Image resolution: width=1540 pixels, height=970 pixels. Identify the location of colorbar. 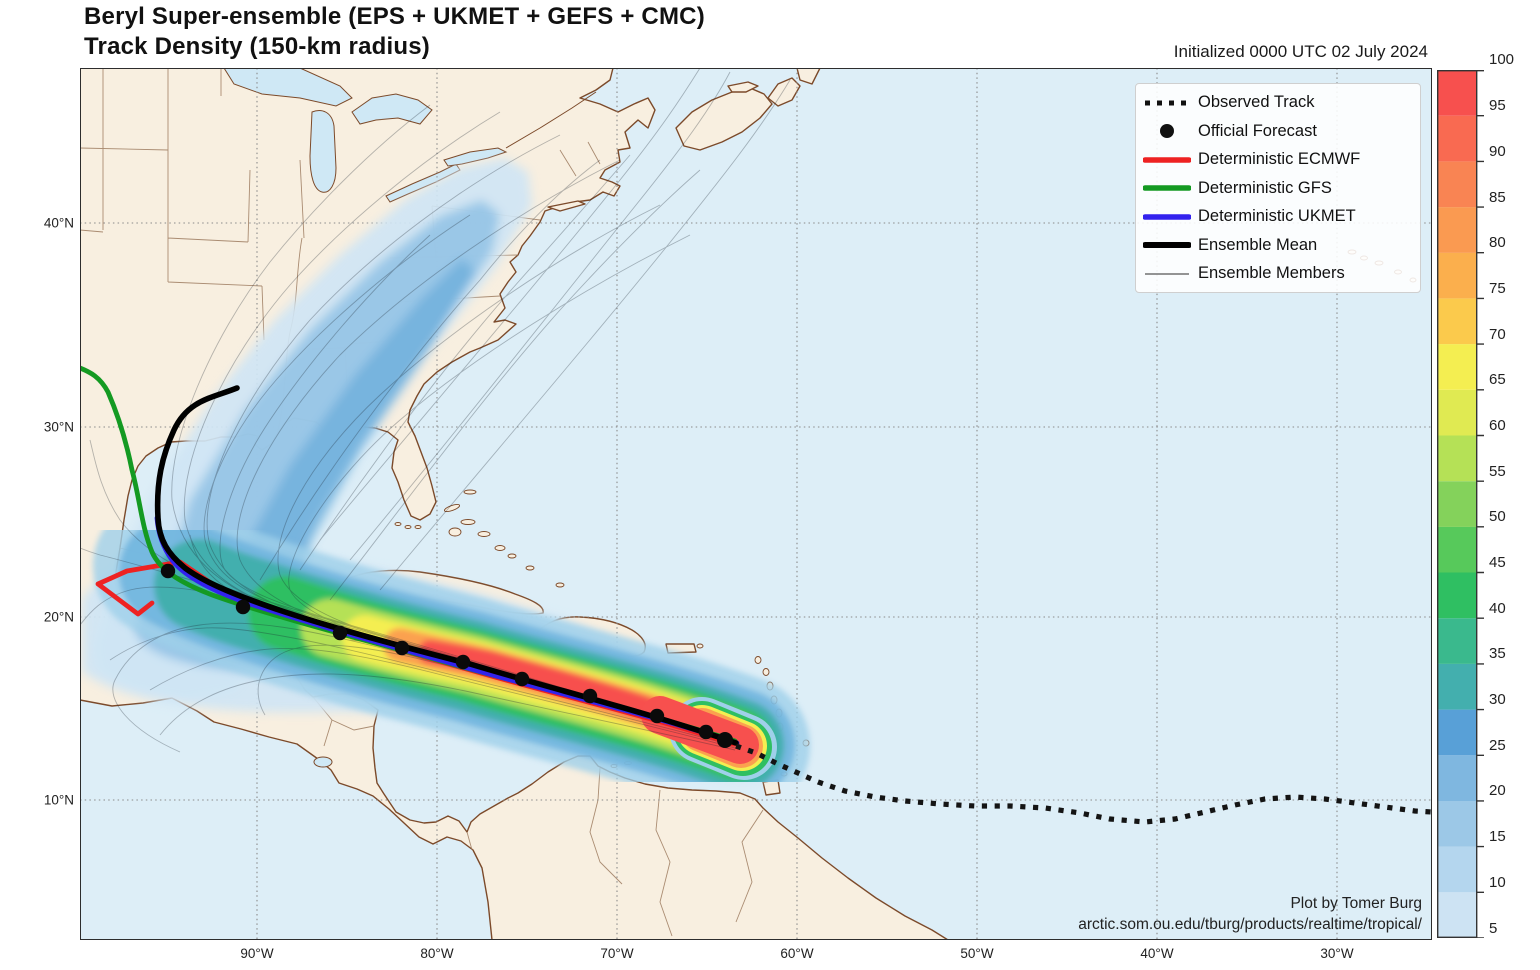
(1460, 504).